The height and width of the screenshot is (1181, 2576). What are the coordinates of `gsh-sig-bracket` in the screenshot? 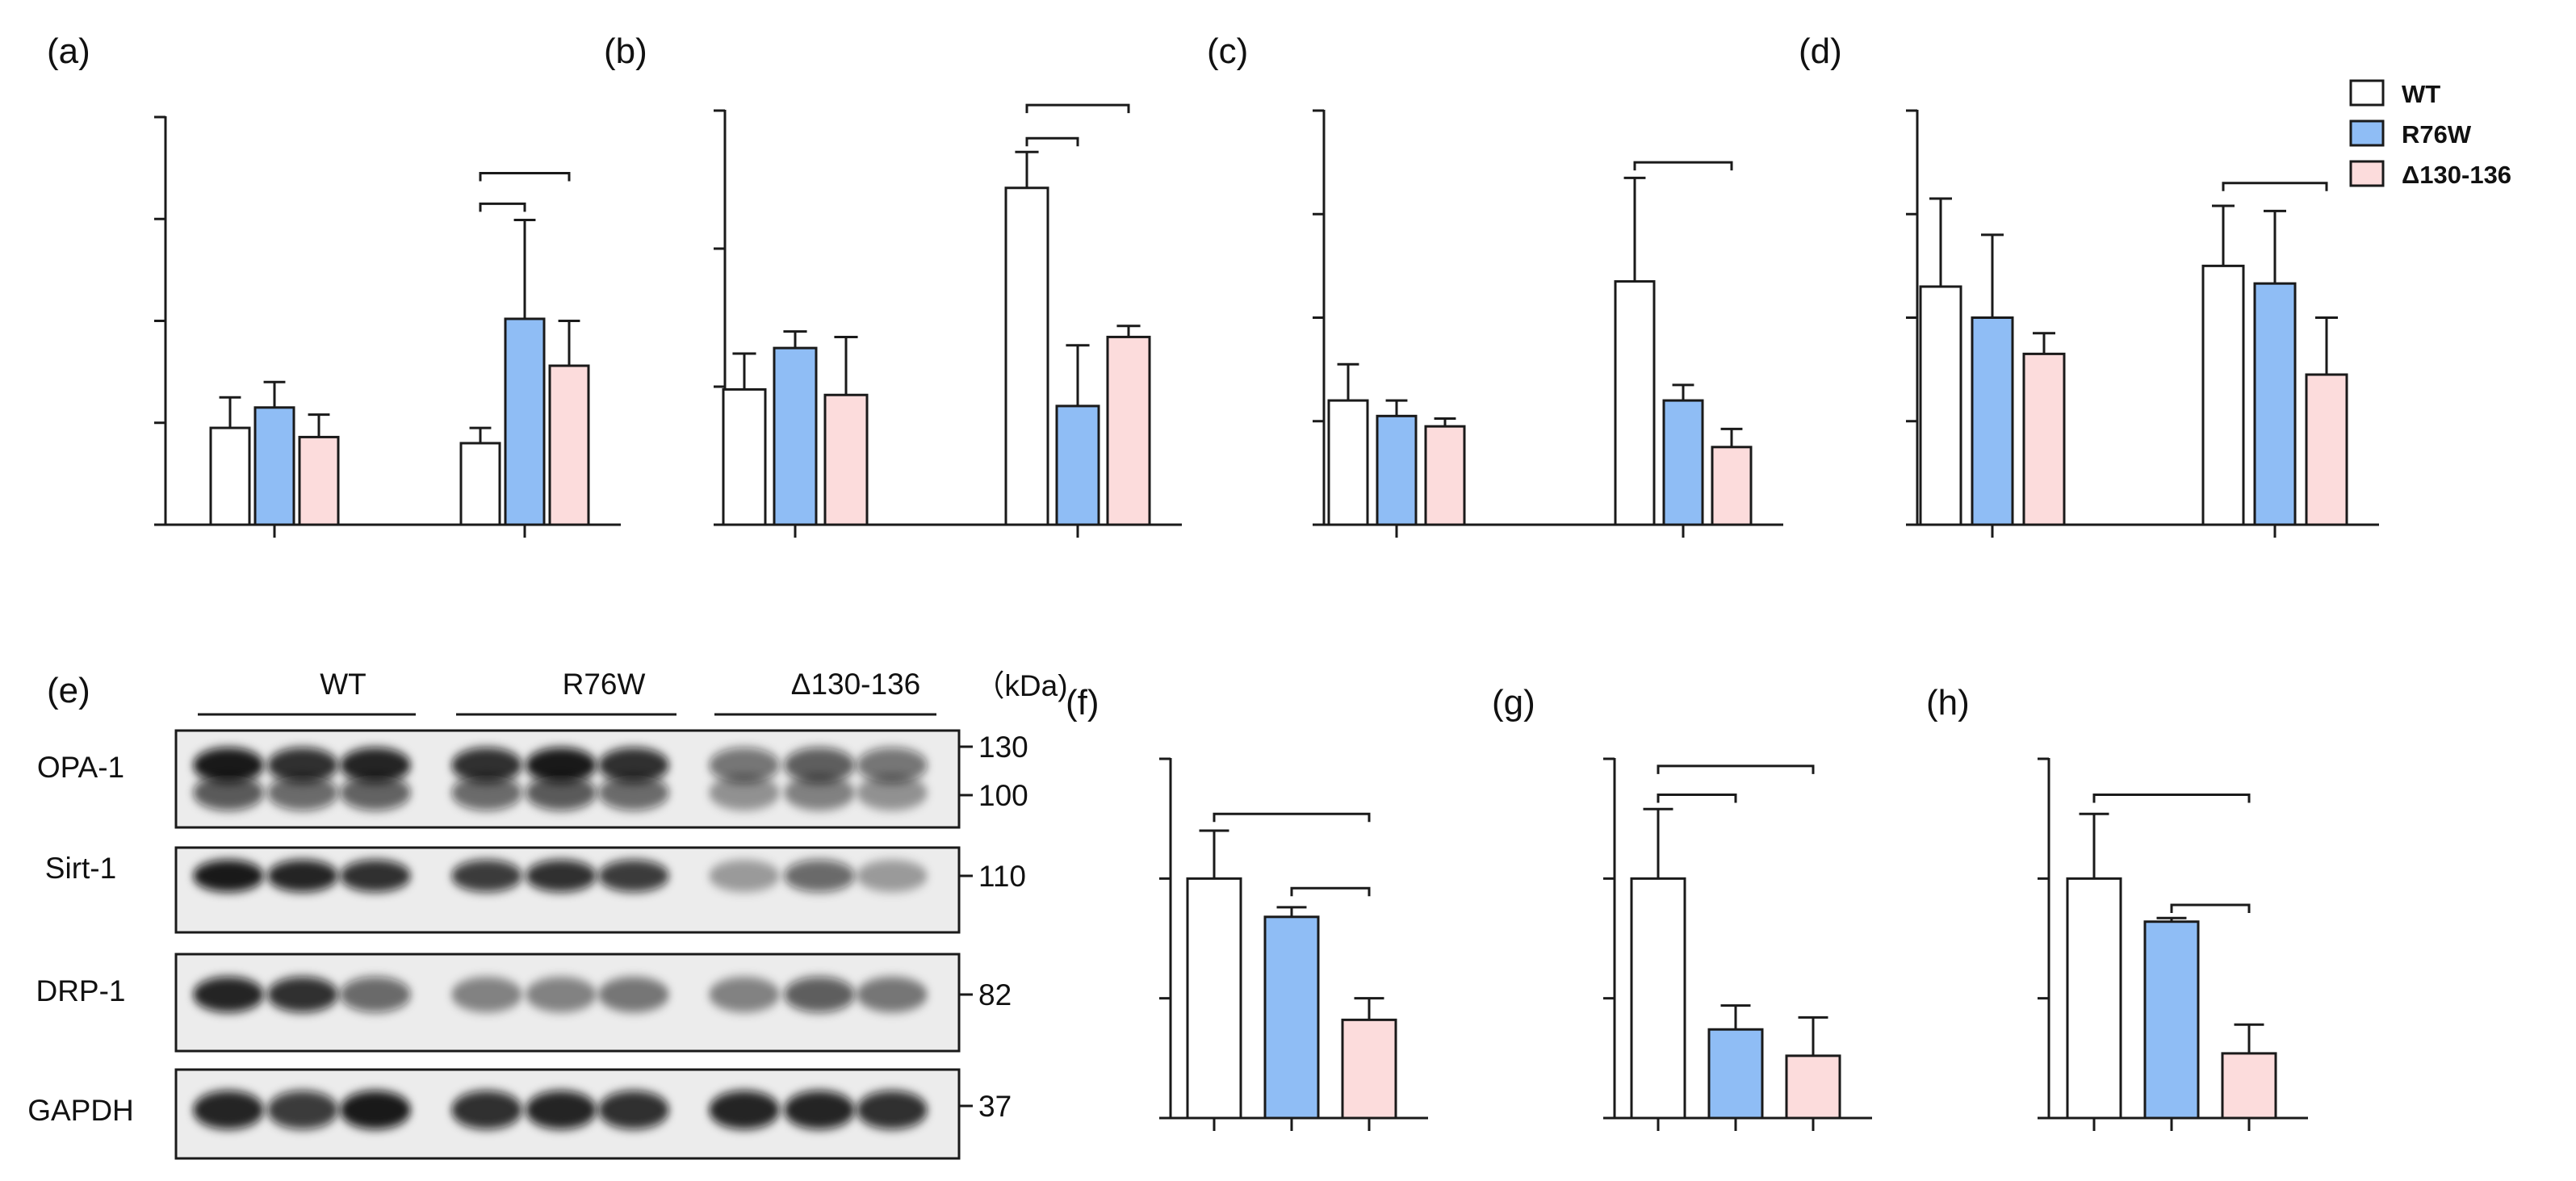 It's located at (2275, 186).